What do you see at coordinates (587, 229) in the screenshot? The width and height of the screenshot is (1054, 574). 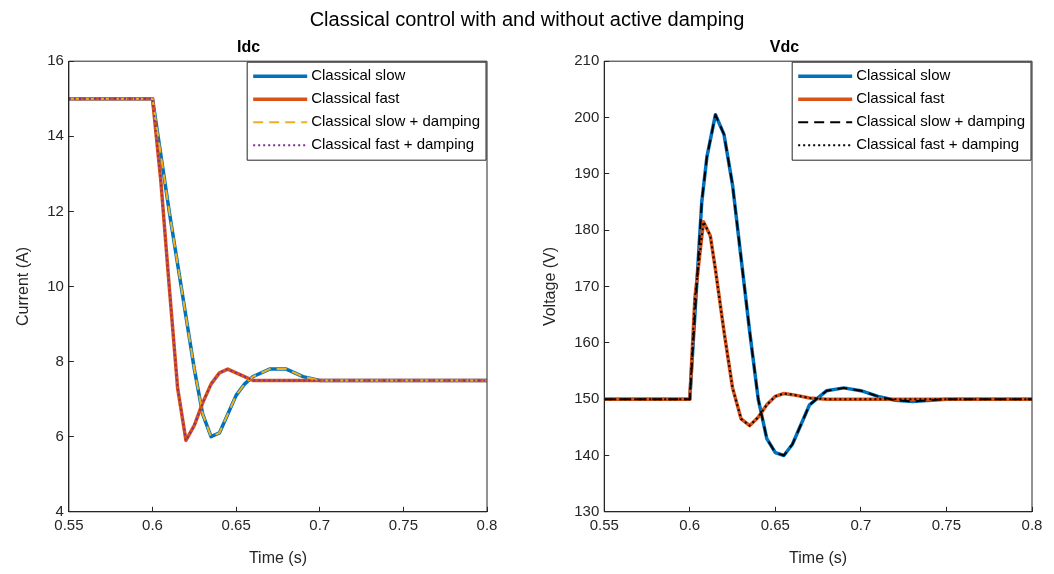 I see `y-tick-label: 180` at bounding box center [587, 229].